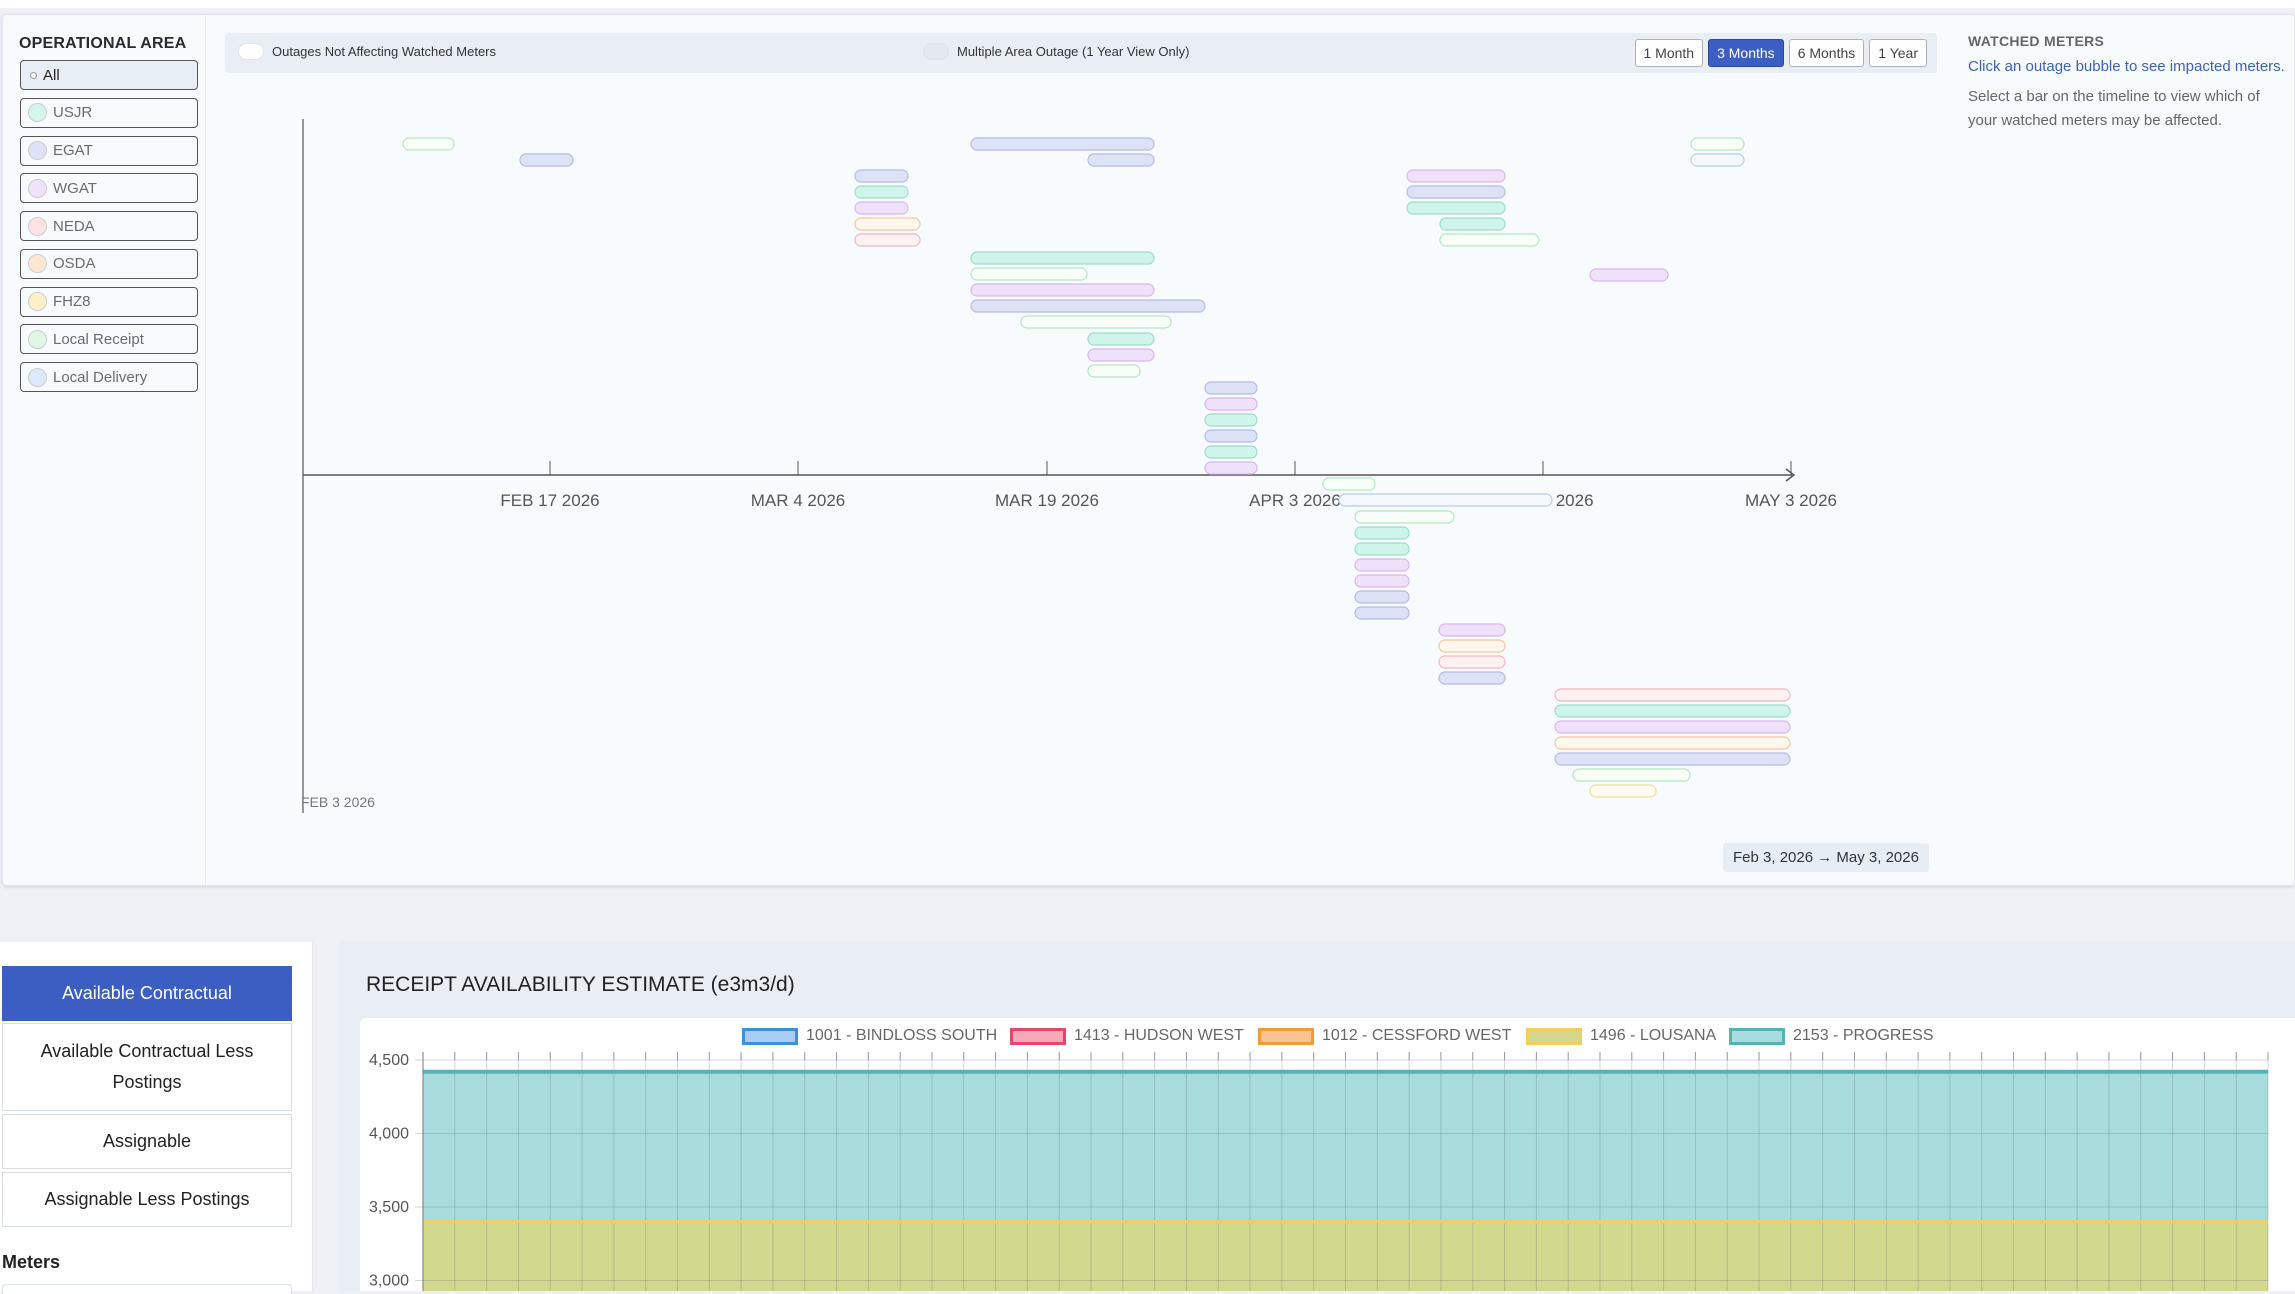  I want to click on meters-list, so click(147, 1289).